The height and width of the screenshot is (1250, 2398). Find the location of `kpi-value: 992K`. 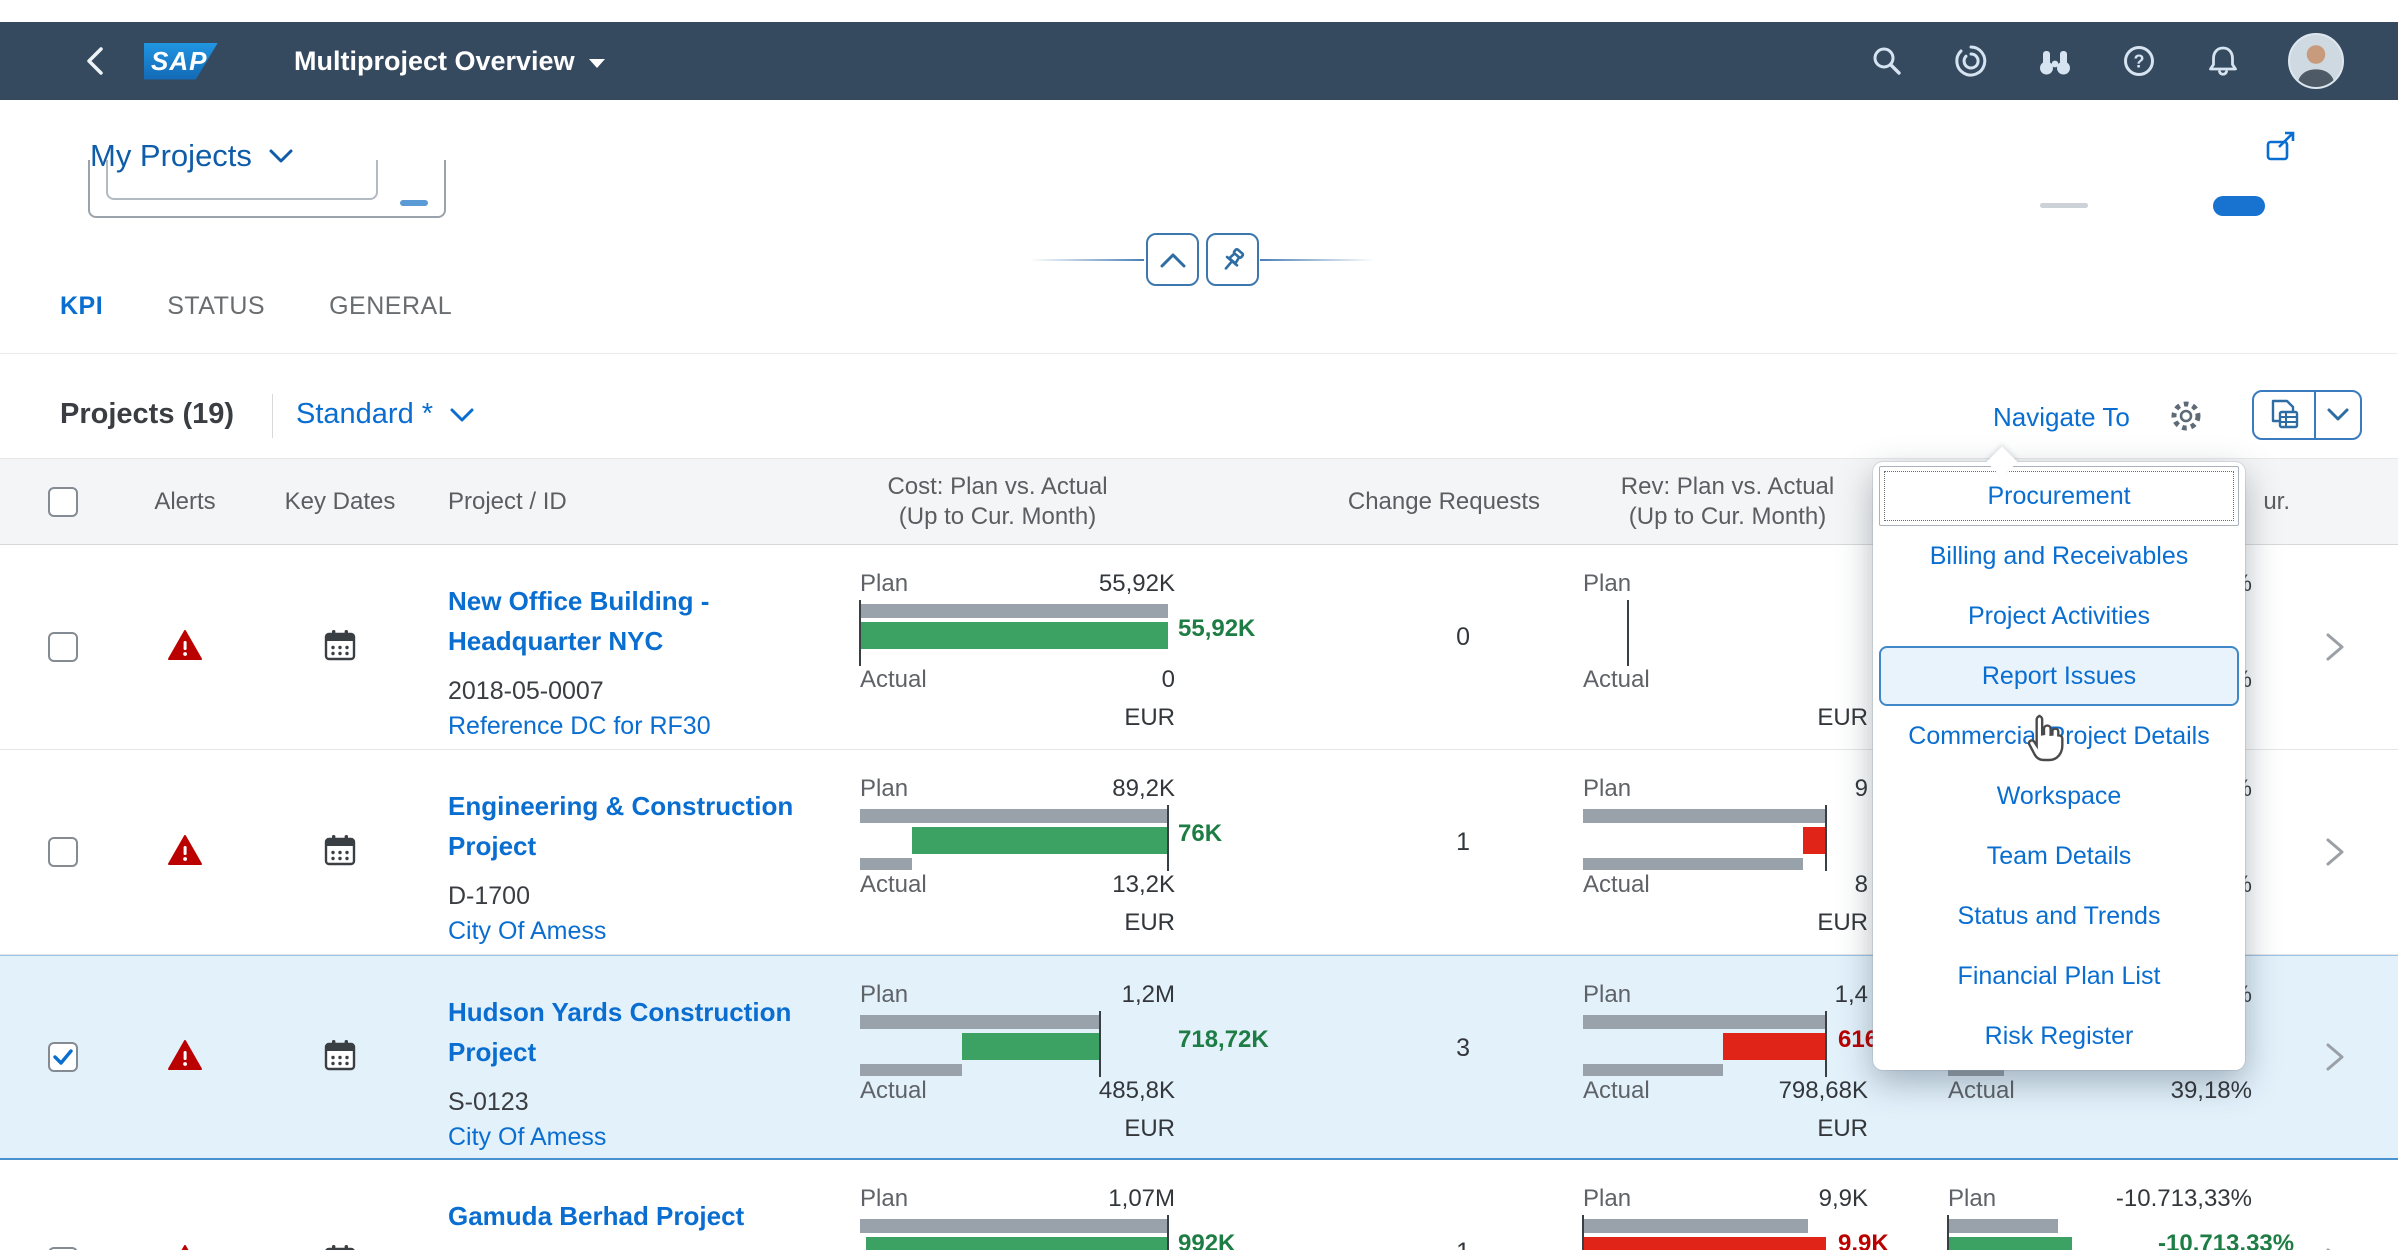

kpi-value: 992K is located at coordinates (1207, 1240).